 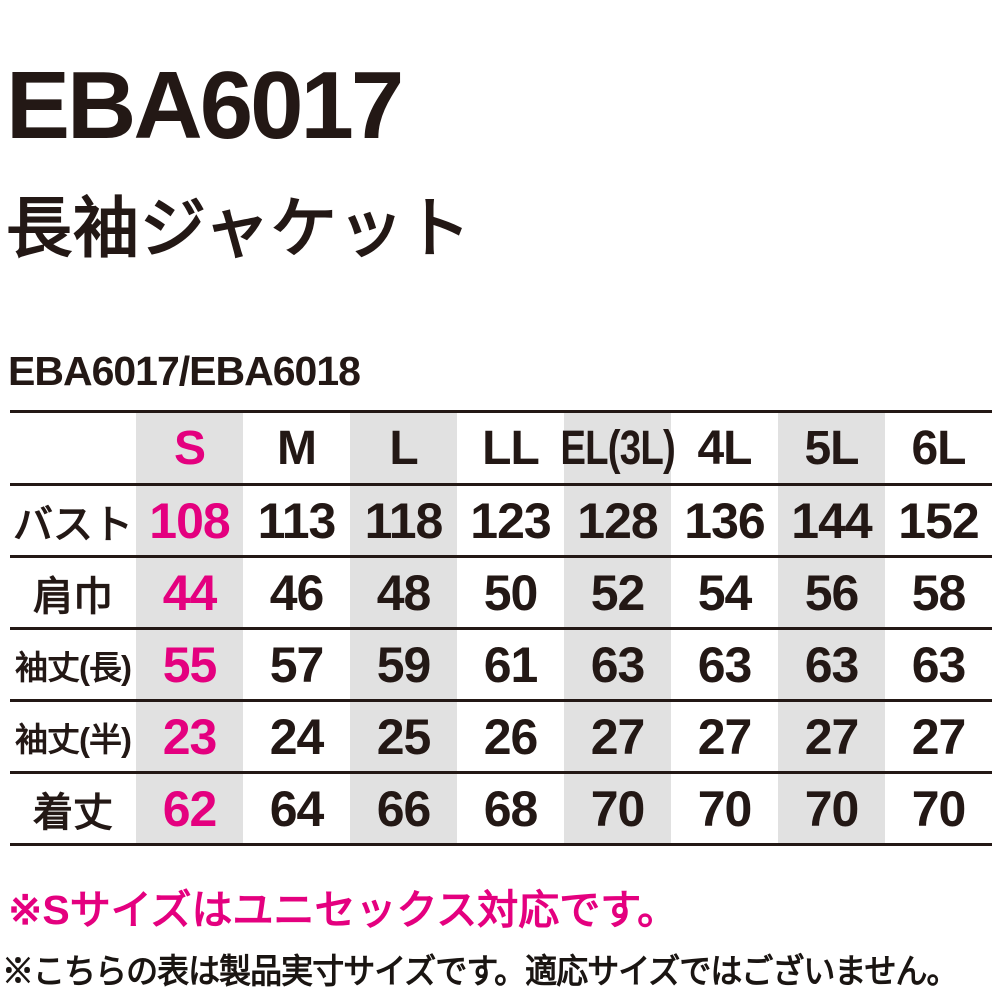 I want to click on column-header-el3l: EL(3L), so click(x=618, y=449).